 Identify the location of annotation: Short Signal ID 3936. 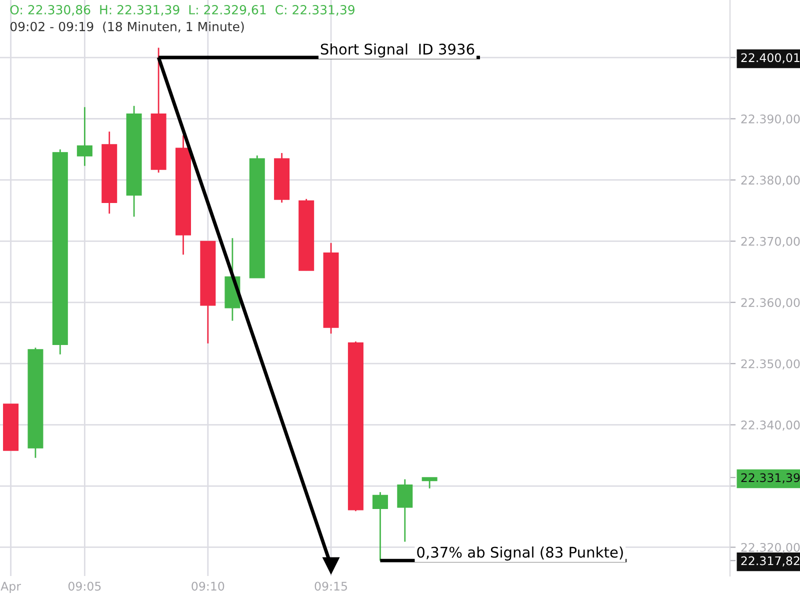
(397, 50).